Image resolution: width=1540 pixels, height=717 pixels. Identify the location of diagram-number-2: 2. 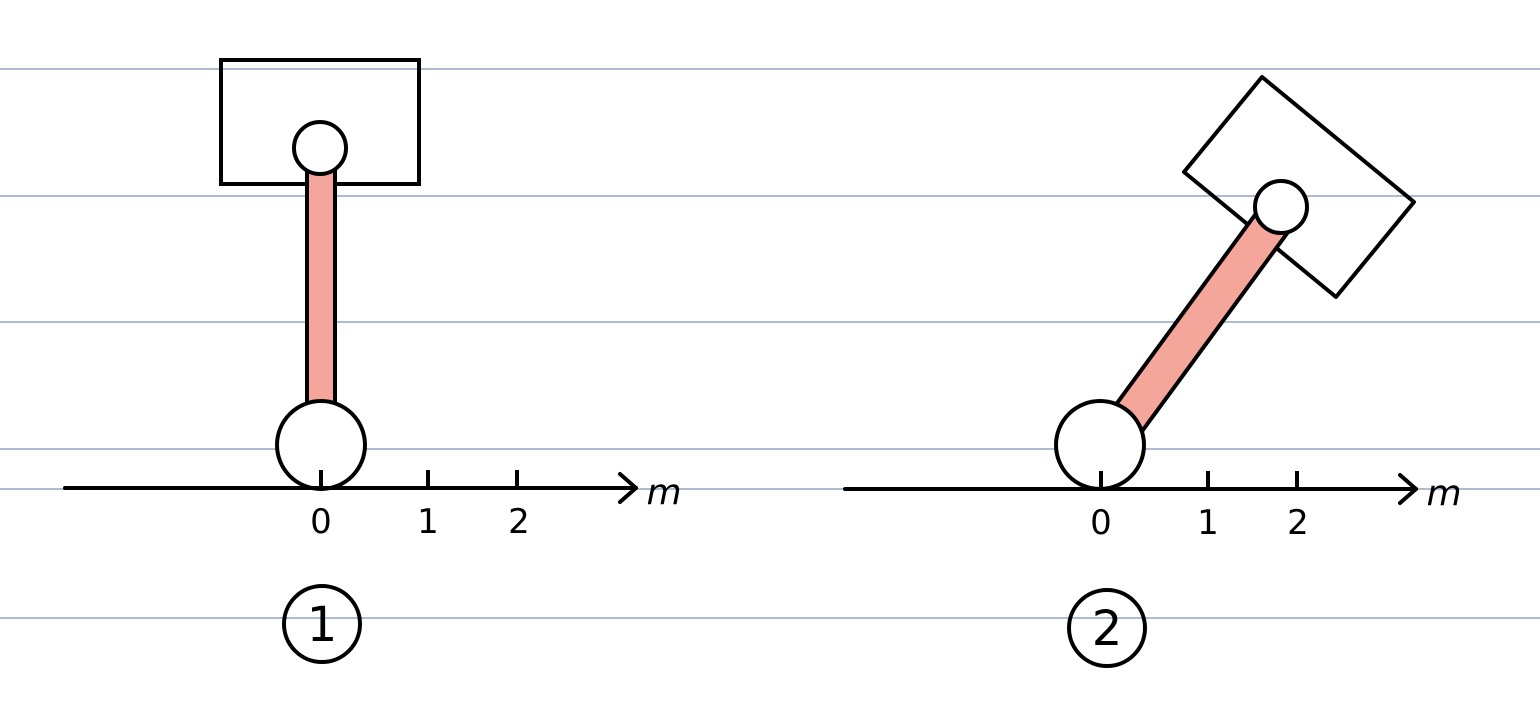
(1107, 629).